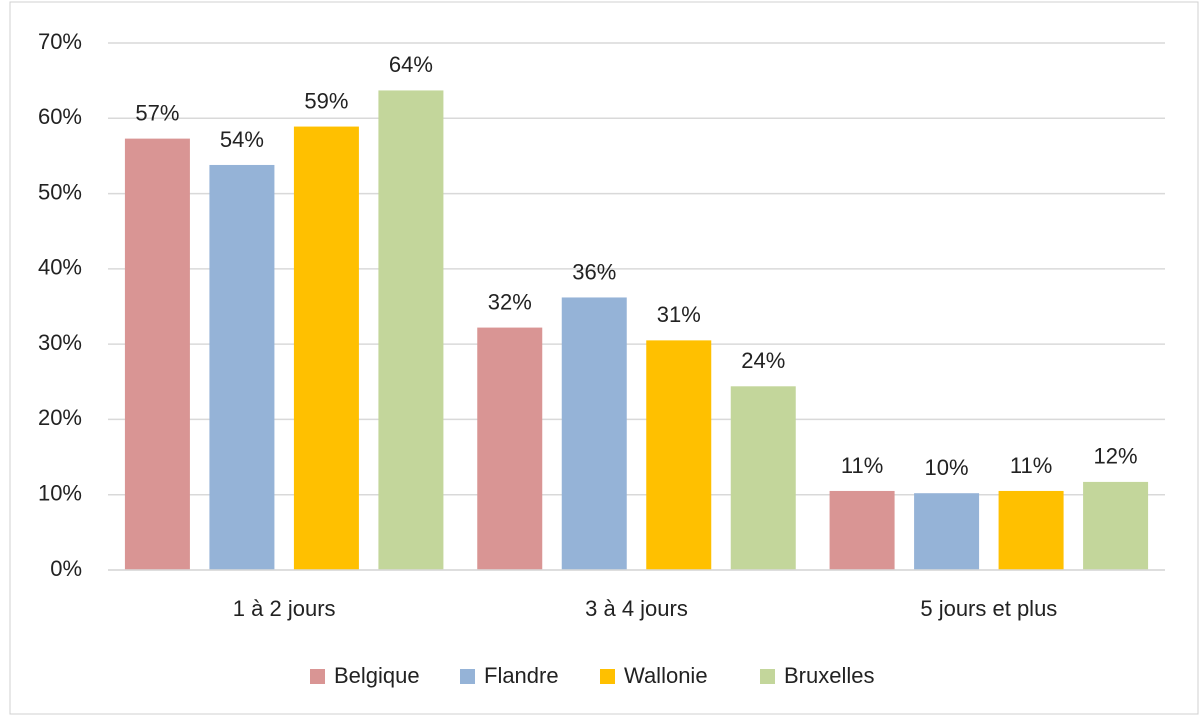 This screenshot has height=717, width=1200. Describe the element at coordinates (284, 608) in the screenshot. I see `x-tick-label: 1 à 2 jours` at that location.